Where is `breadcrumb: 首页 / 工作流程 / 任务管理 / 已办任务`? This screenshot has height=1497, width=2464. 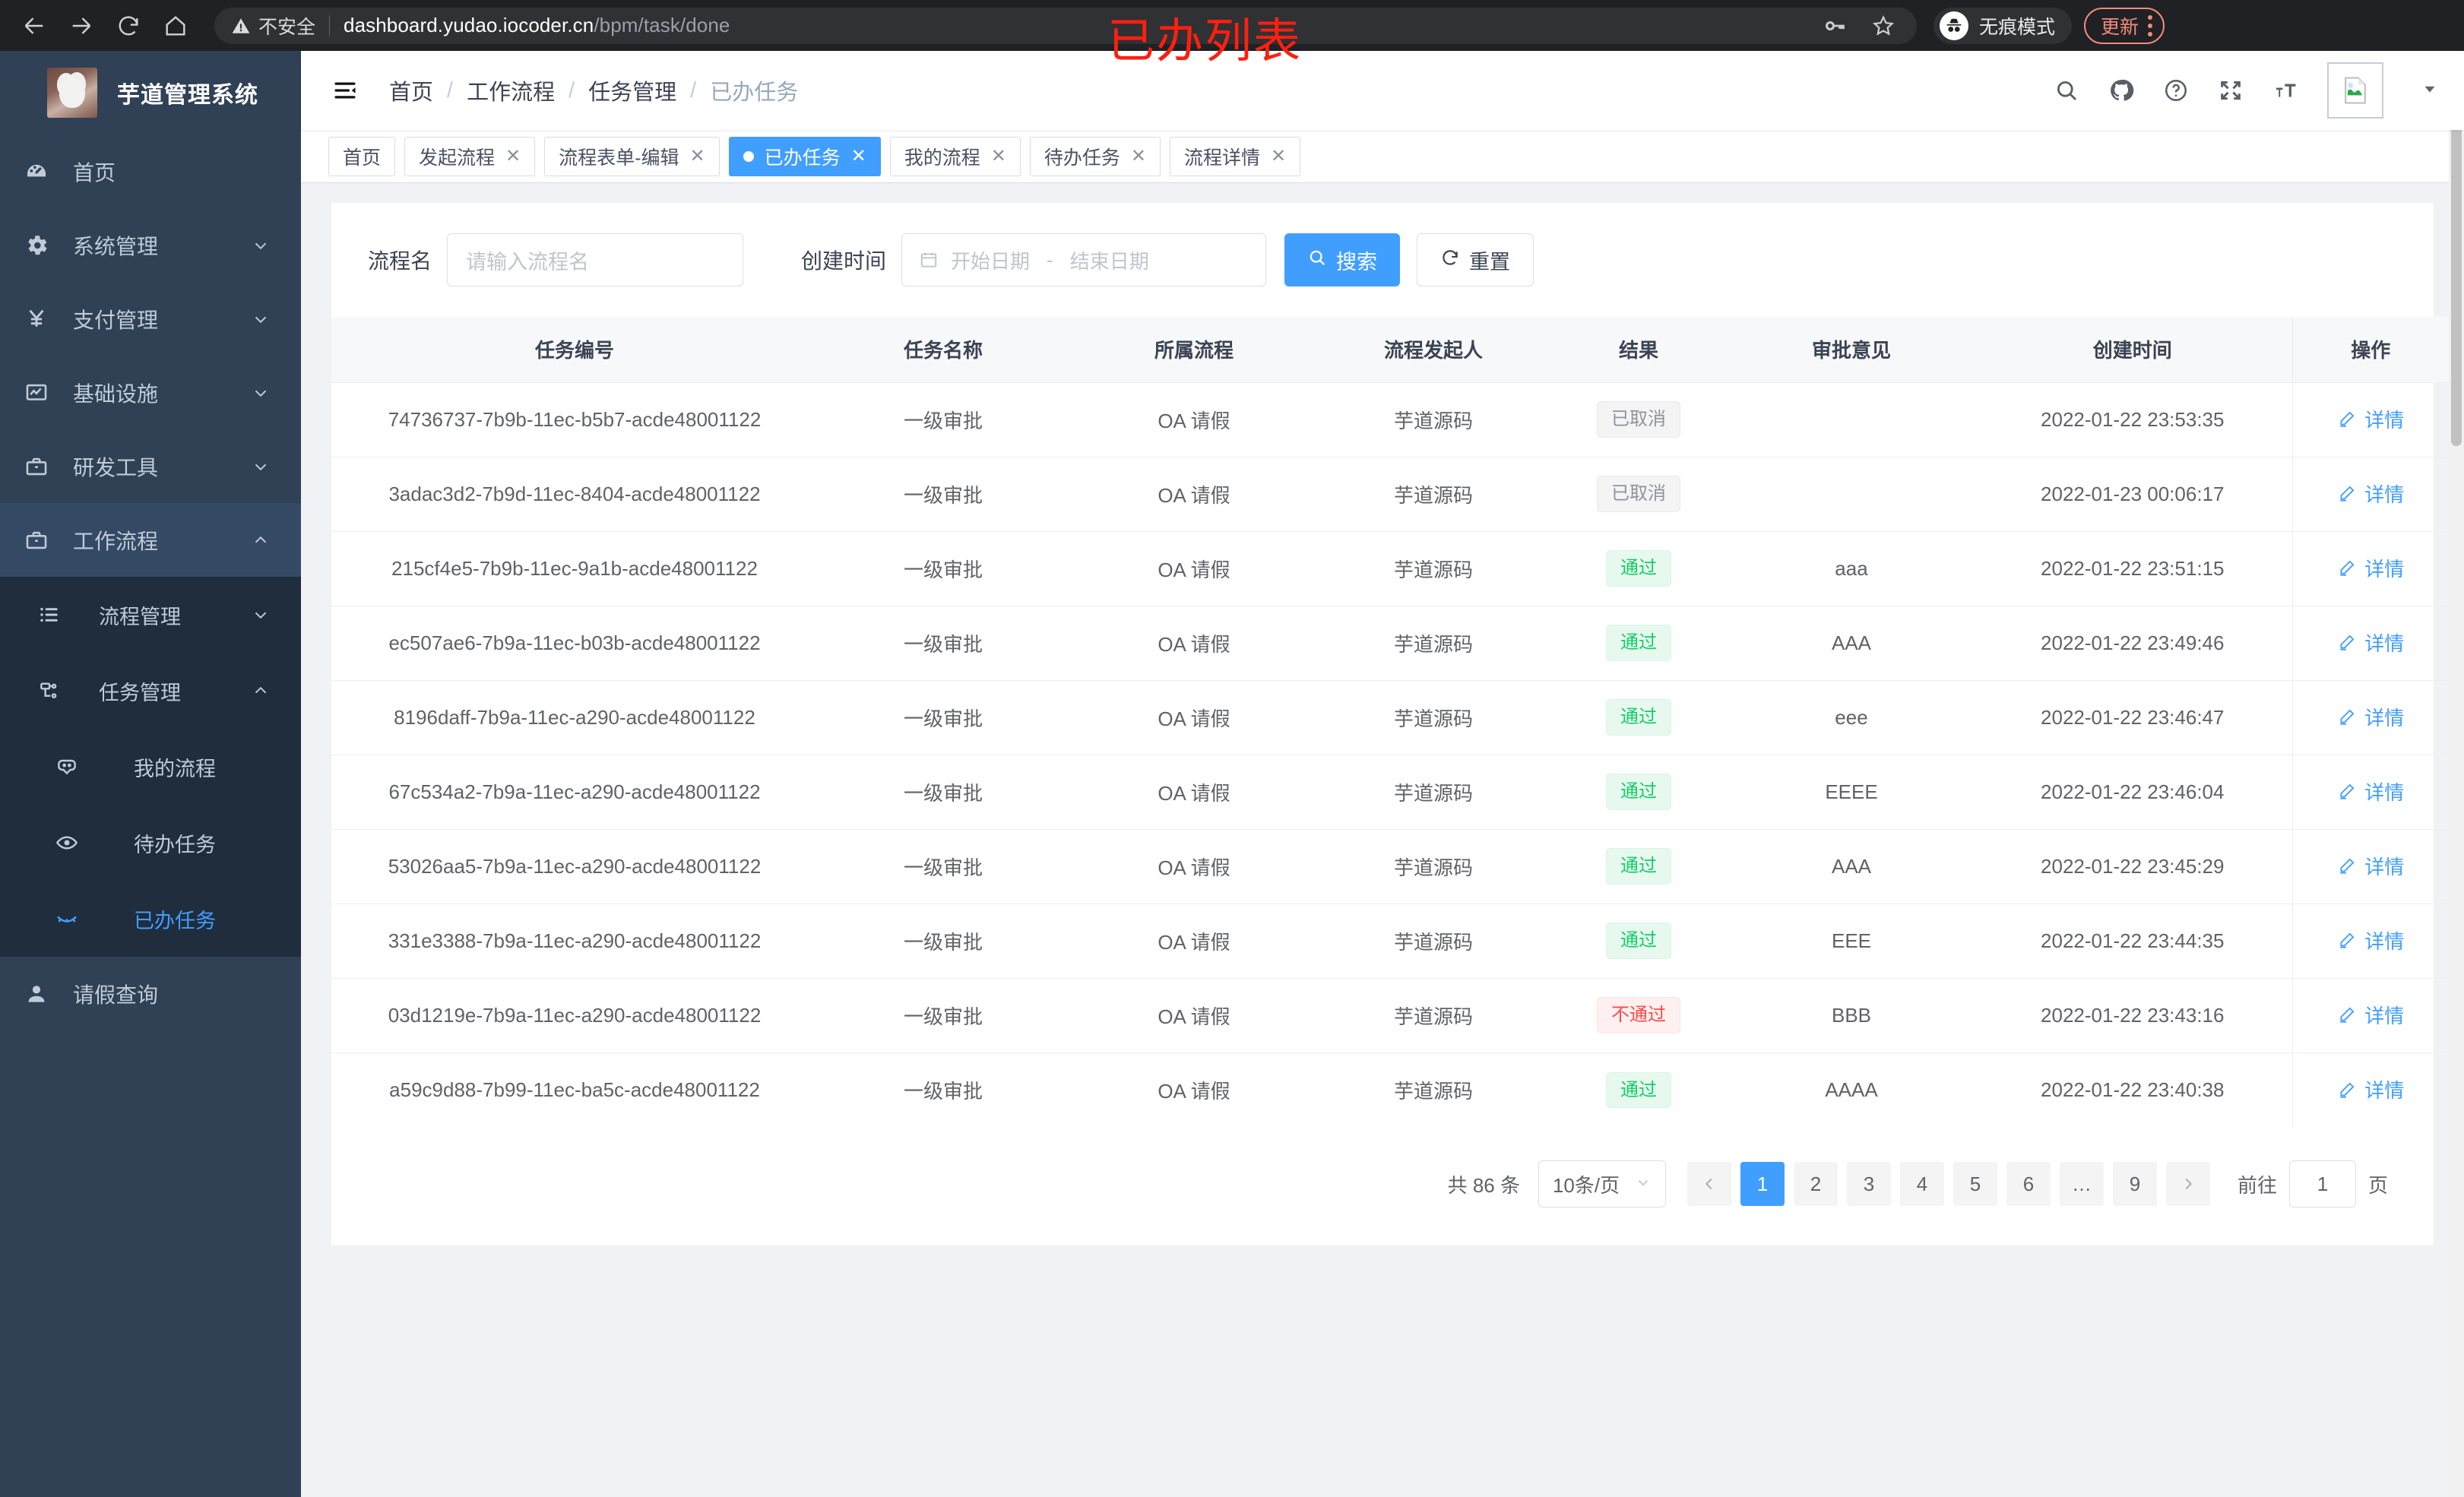 breadcrumb: 首页 / 工作流程 / 任务管理 / 已办任务 is located at coordinates (593, 90).